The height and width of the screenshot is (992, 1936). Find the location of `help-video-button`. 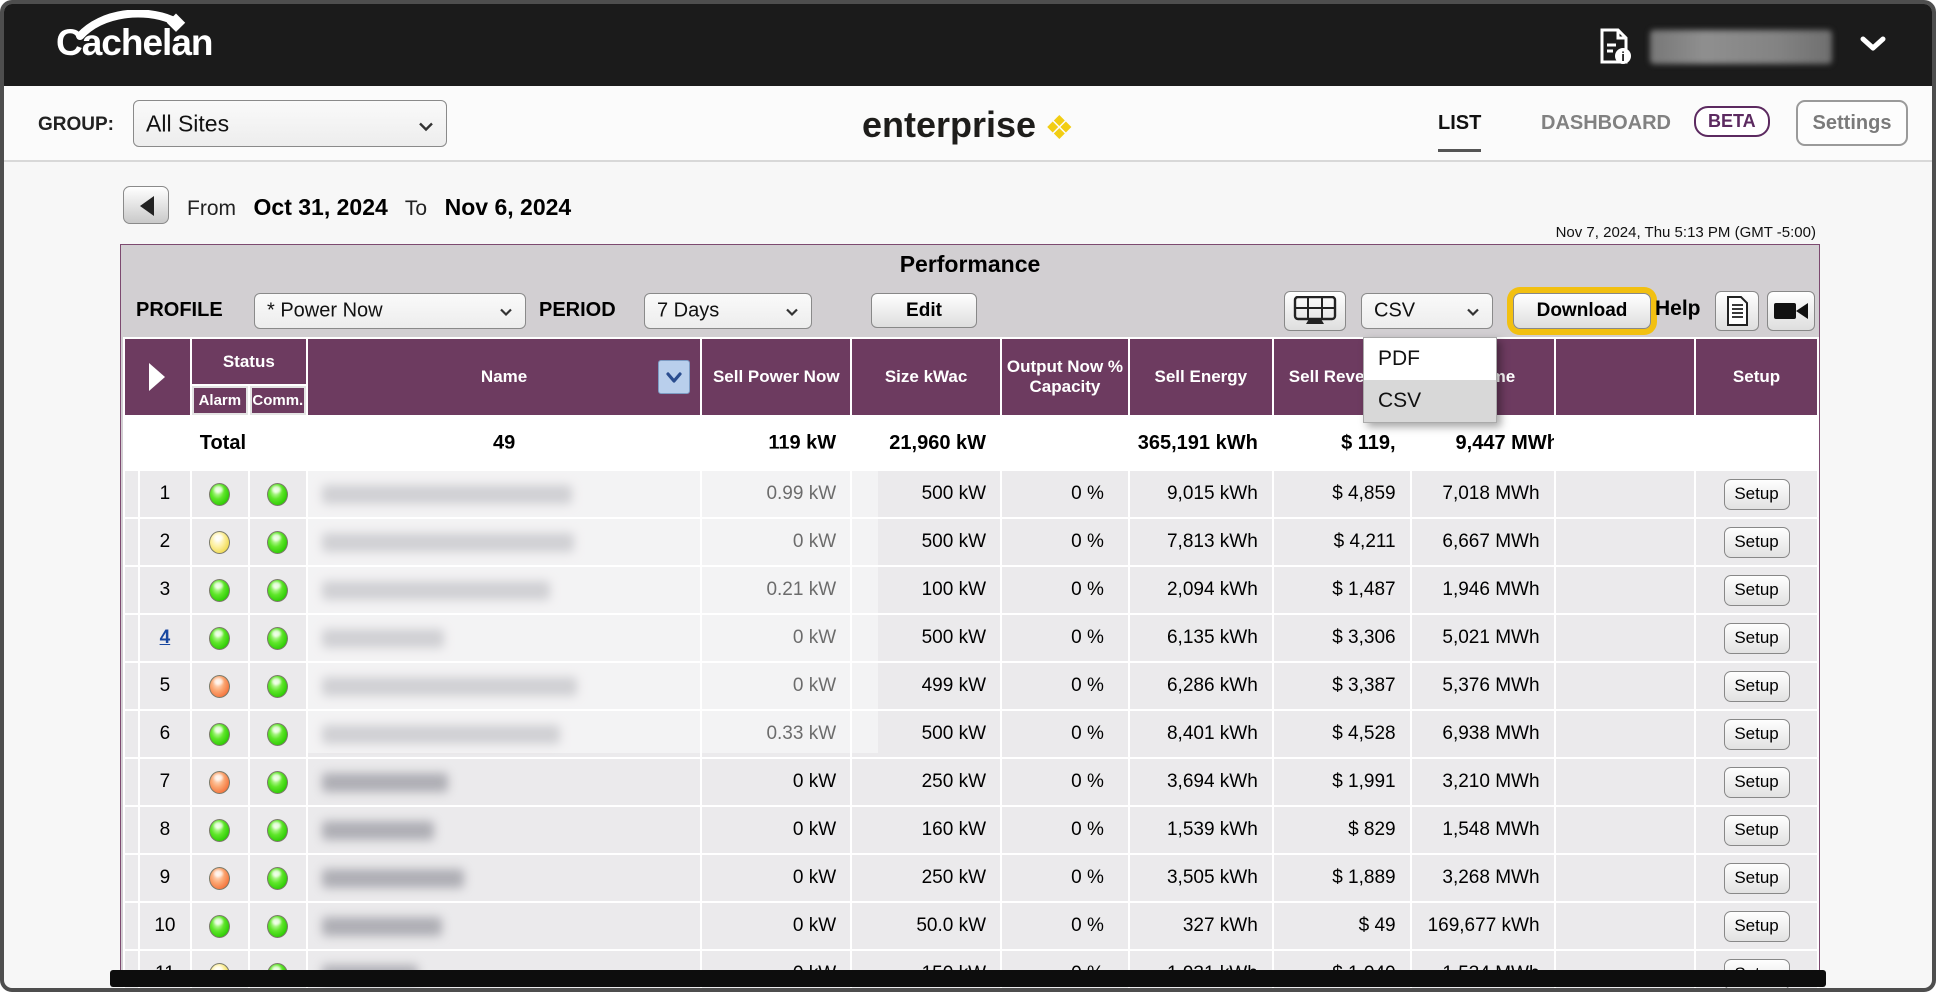

help-video-button is located at coordinates (1791, 311).